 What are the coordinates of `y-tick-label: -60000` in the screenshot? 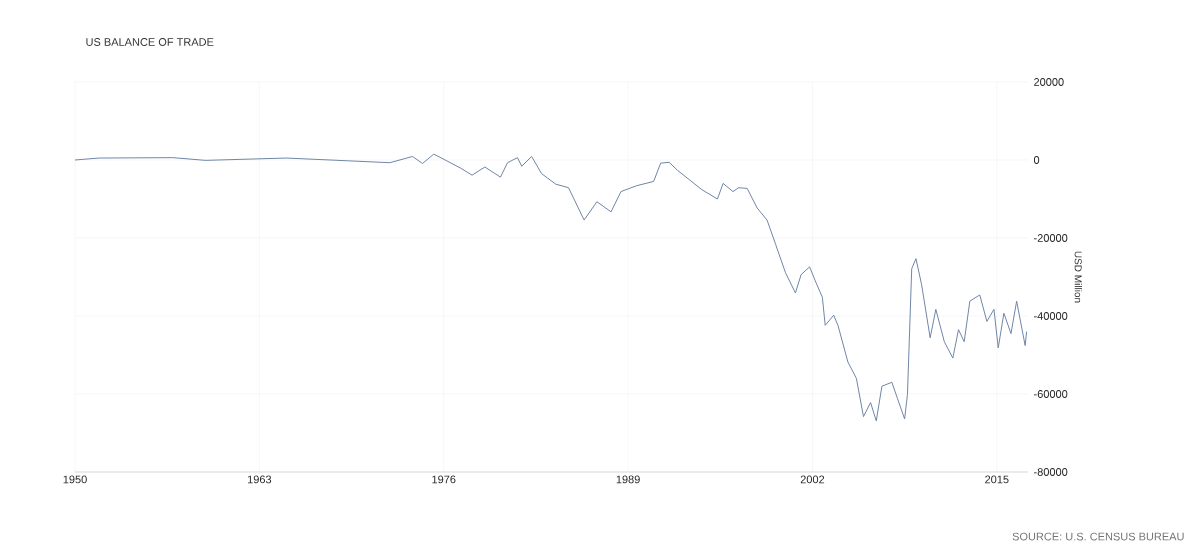 It's located at (1051, 394).